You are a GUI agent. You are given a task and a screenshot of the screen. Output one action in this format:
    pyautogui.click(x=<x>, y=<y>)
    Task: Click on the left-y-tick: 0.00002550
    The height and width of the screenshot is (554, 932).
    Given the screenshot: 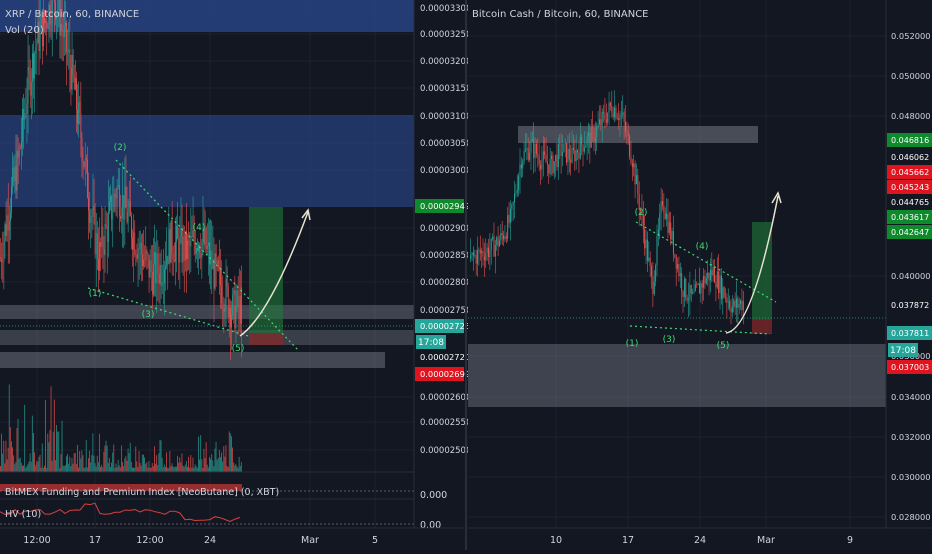 What is the action you would take?
    pyautogui.click(x=445, y=423)
    